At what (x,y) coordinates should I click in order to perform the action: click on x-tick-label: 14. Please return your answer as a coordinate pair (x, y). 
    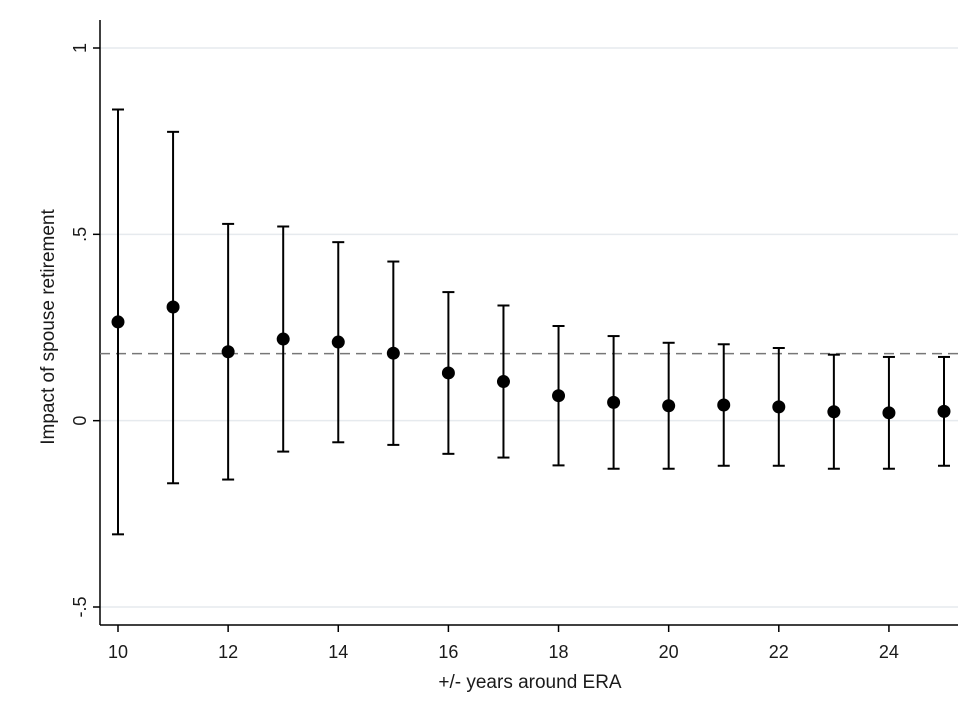
    Looking at the image, I should click on (338, 652).